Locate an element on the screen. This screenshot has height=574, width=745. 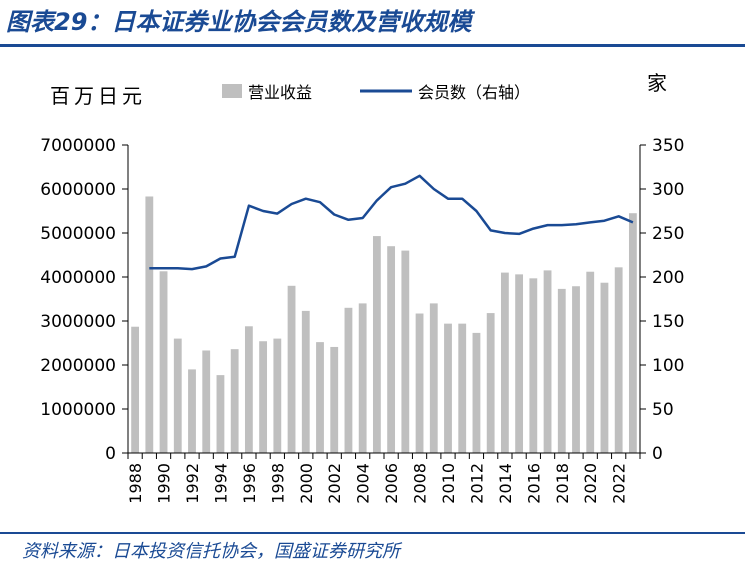
member-count-line is located at coordinates (391, 222).